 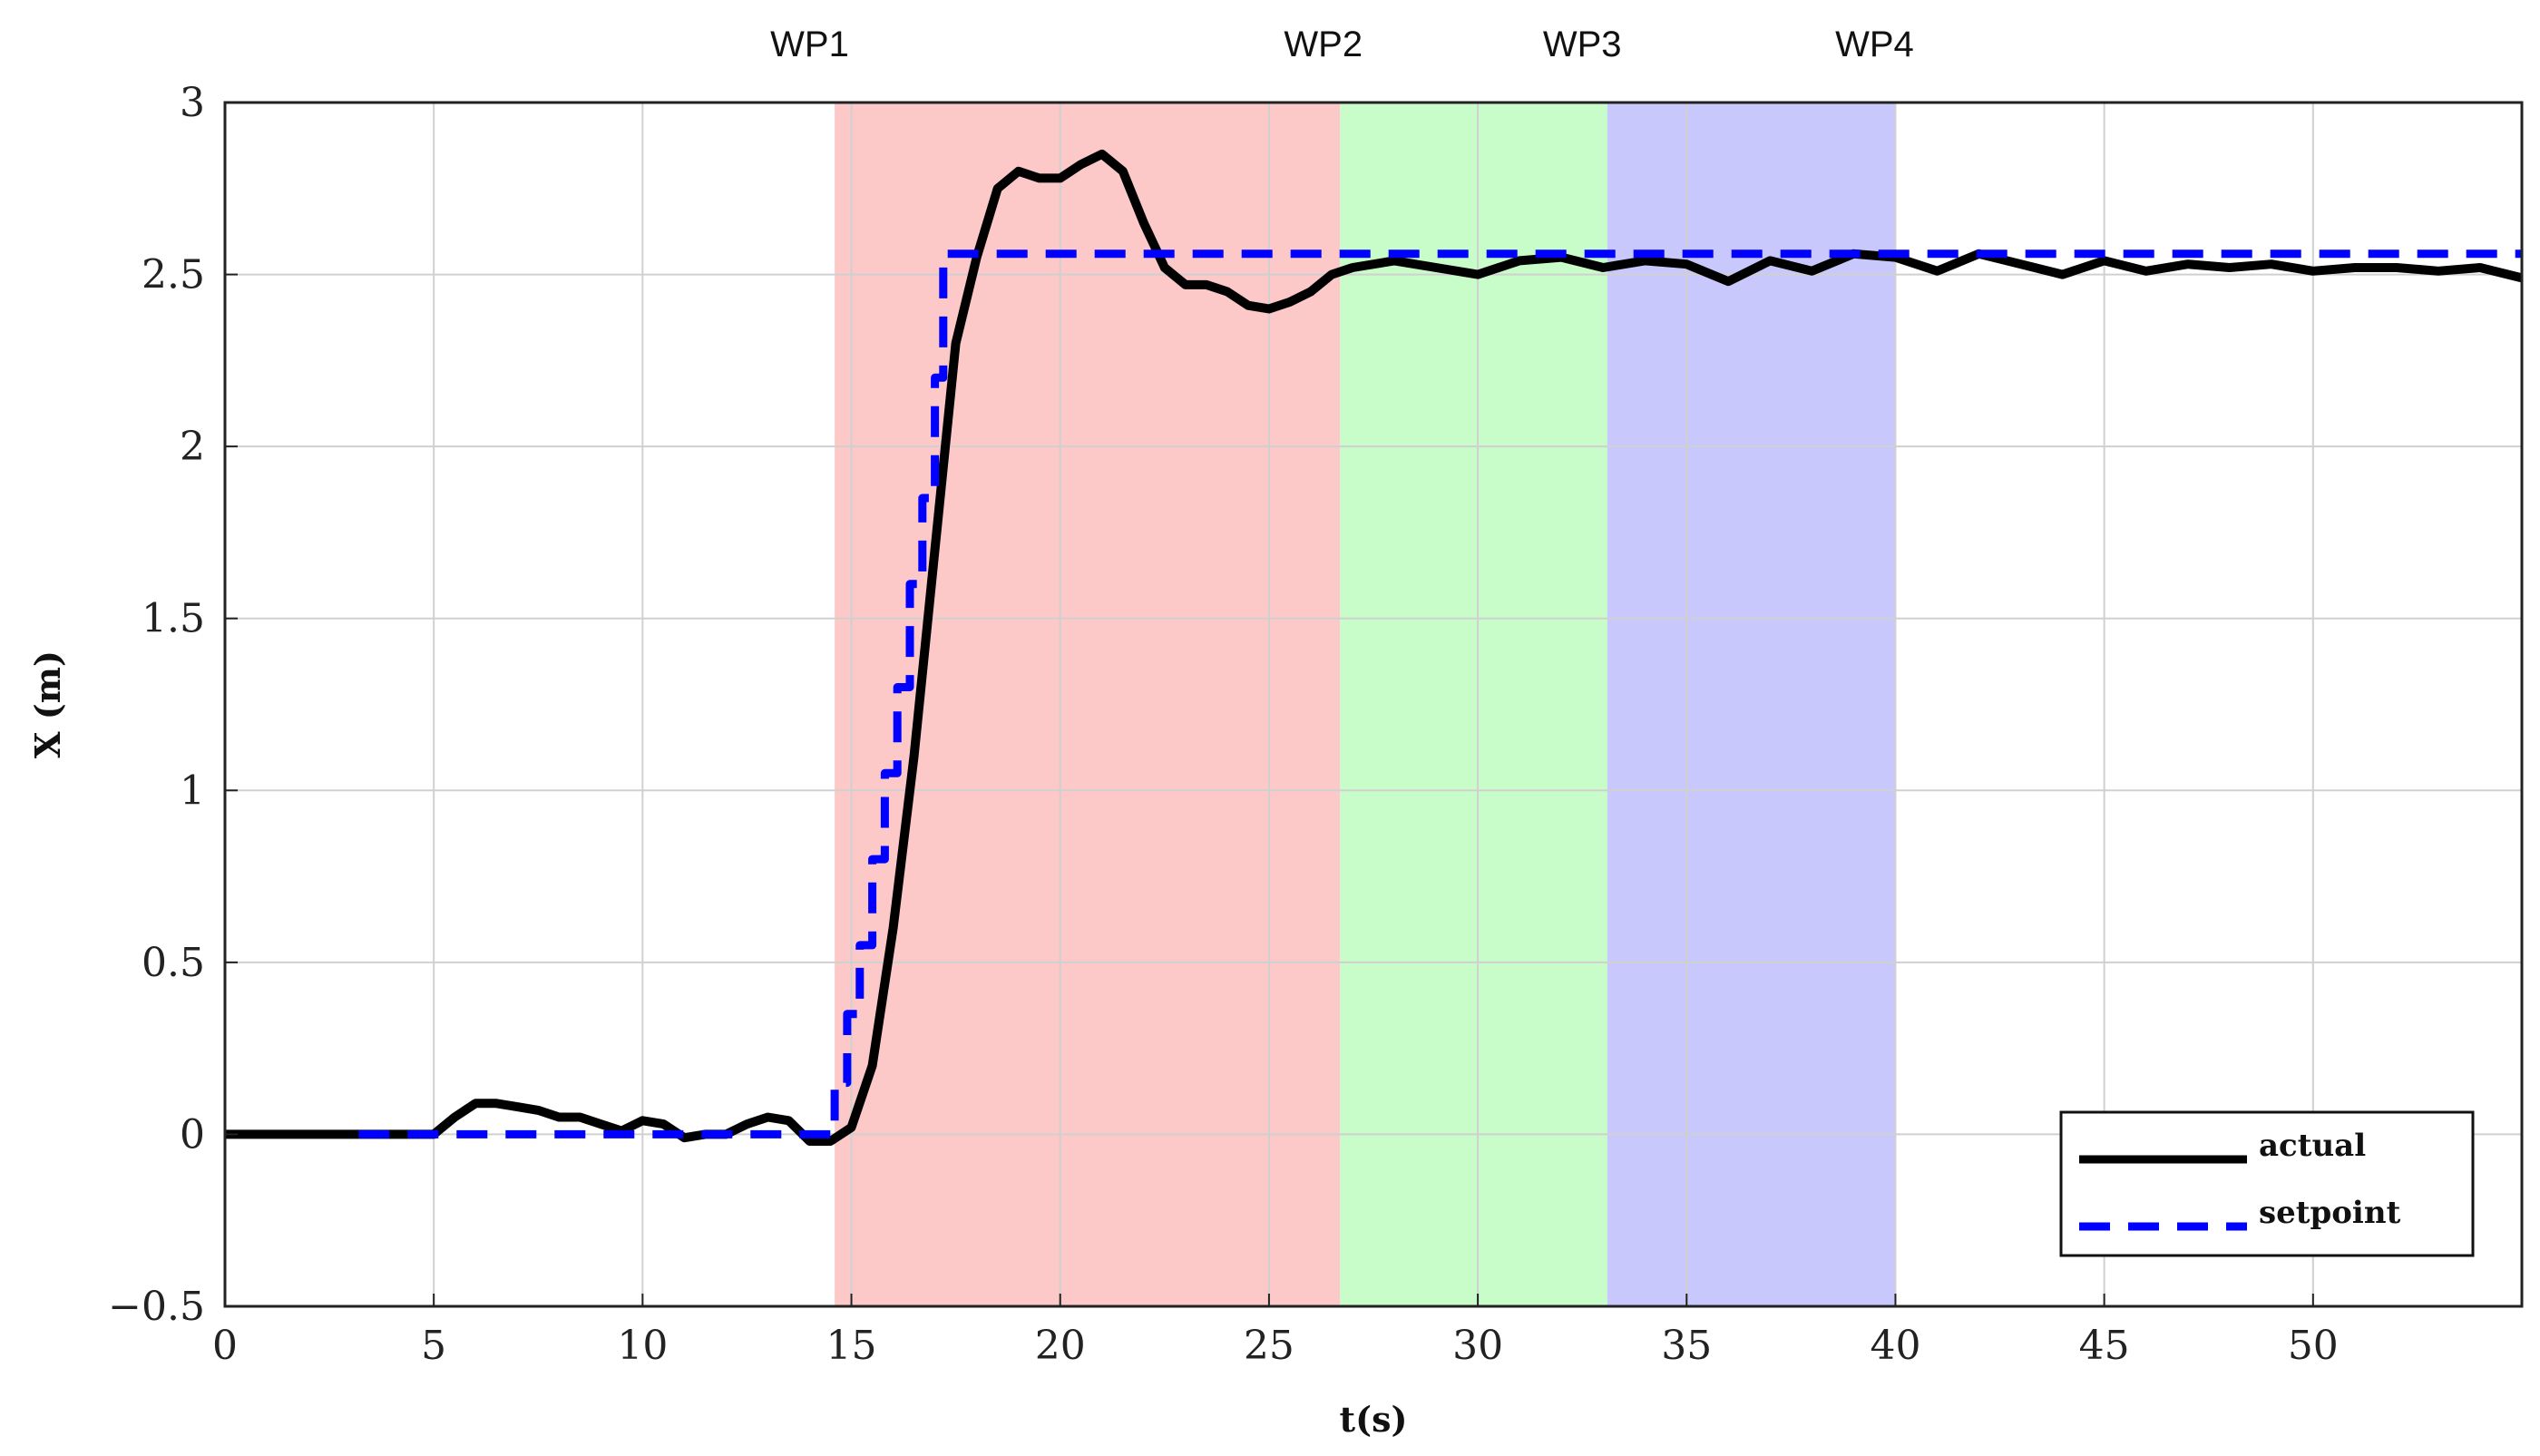 What do you see at coordinates (225, 1346) in the screenshot?
I see `x-tick-label: 0` at bounding box center [225, 1346].